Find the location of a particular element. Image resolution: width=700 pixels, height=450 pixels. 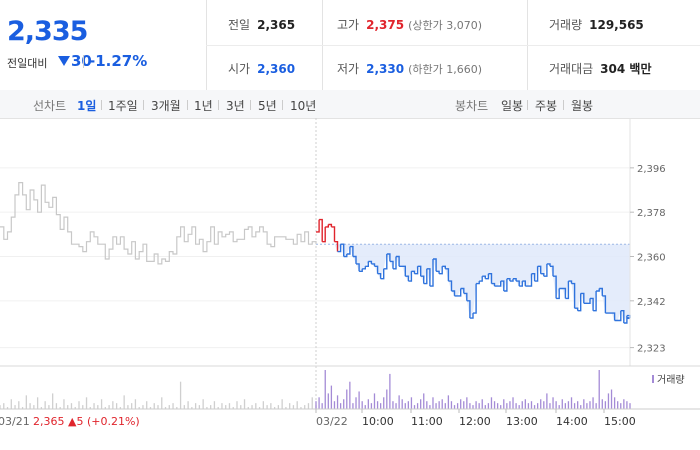

tab-1year: 1년 is located at coordinates (203, 106).